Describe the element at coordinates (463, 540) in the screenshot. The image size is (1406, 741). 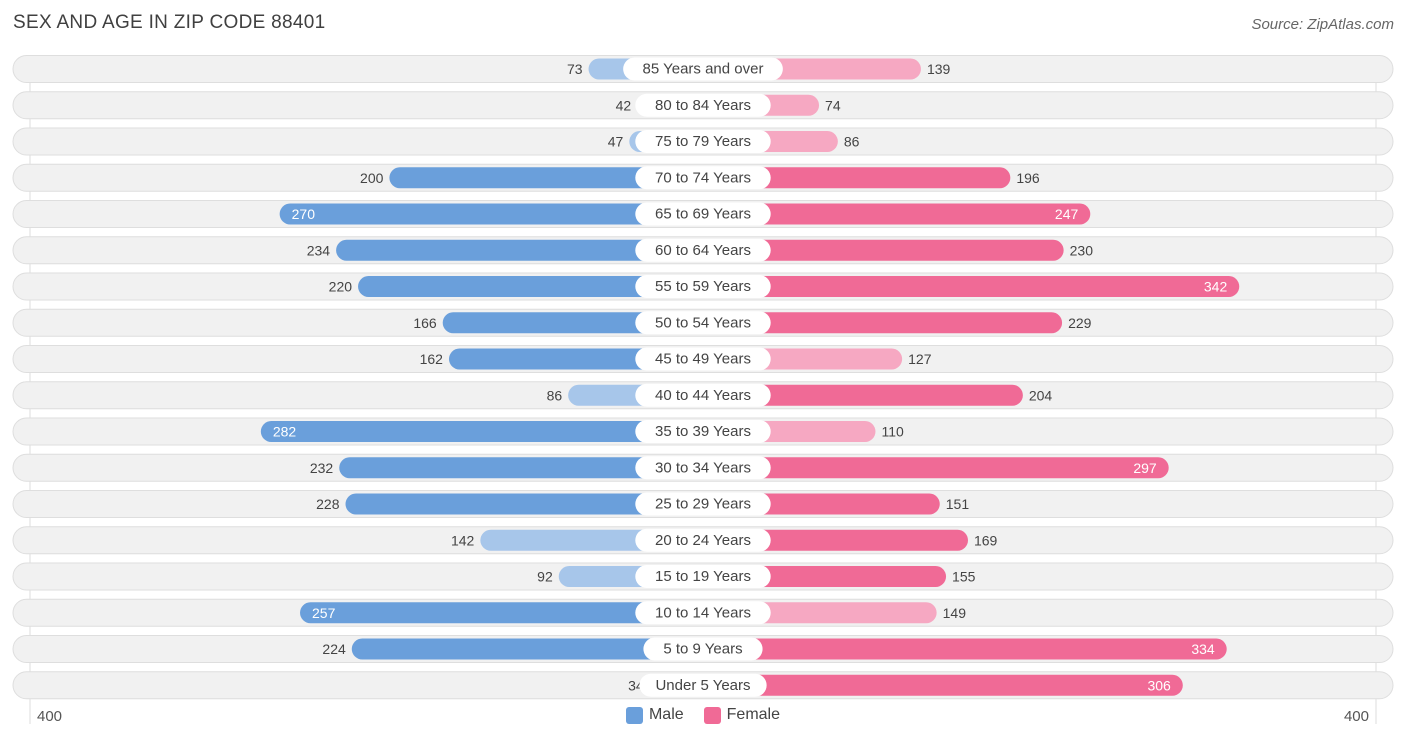
I see `value-label-male: 142` at that location.